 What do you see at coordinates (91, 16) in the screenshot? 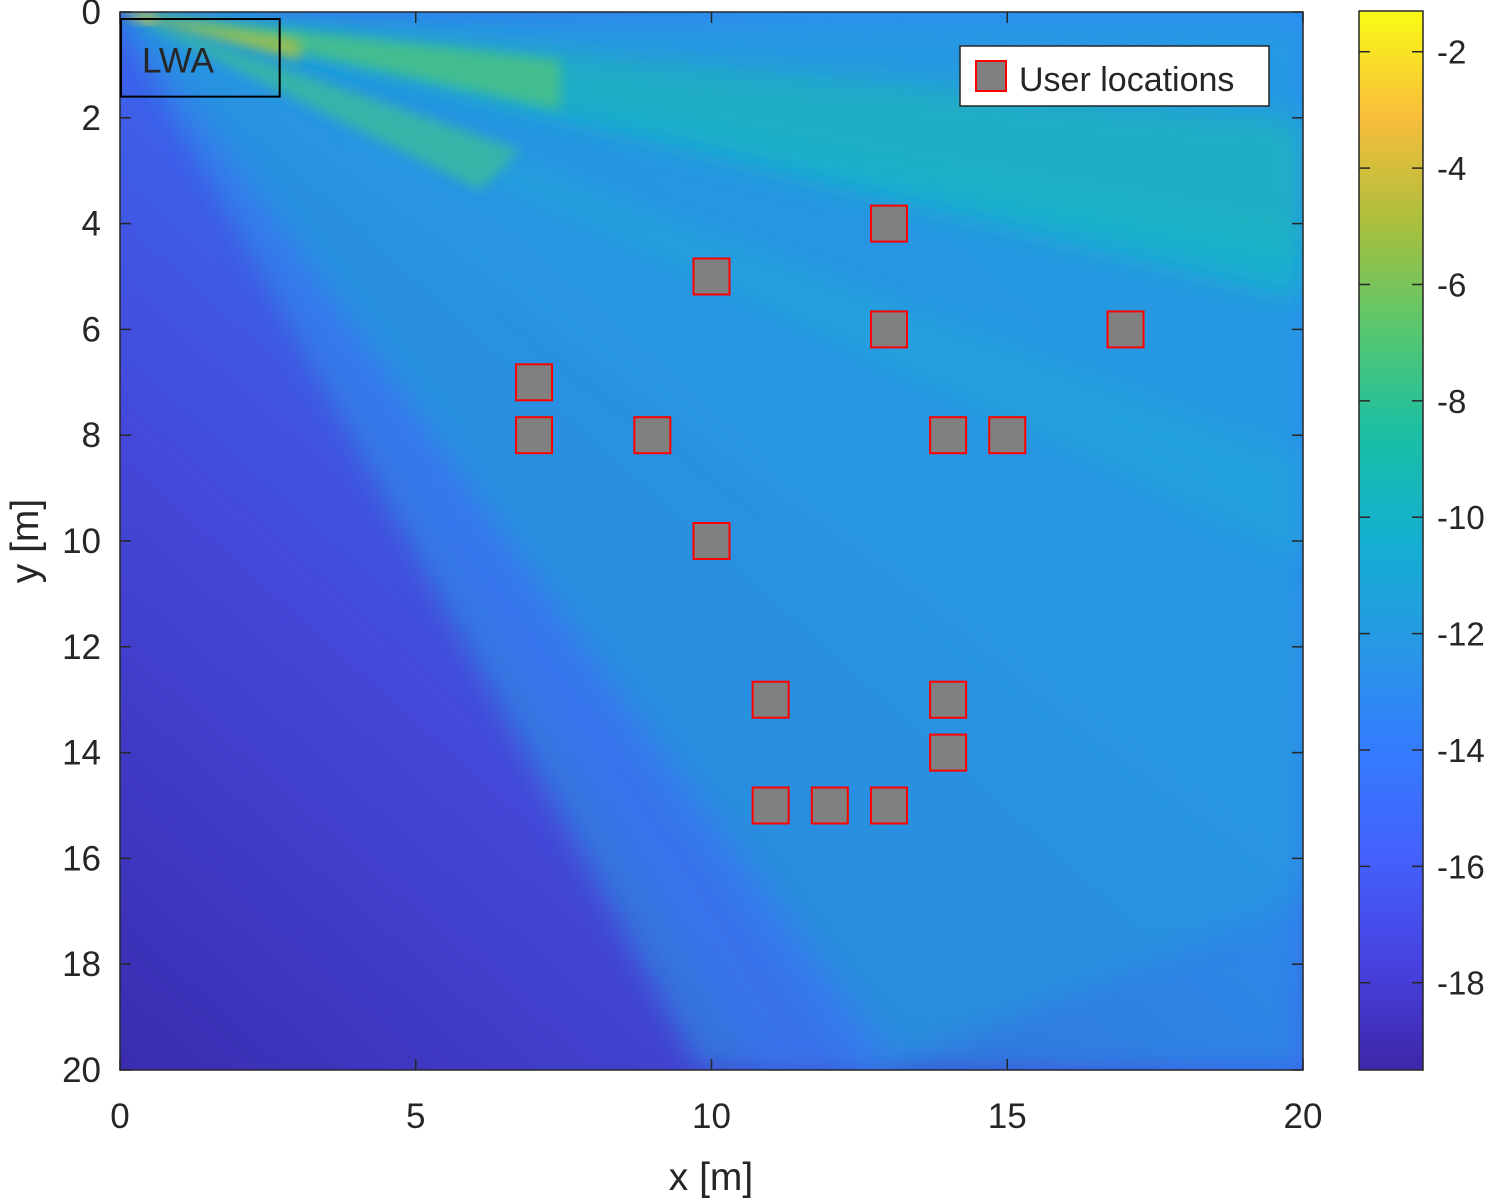
I see `y-tick-label: 0` at bounding box center [91, 16].